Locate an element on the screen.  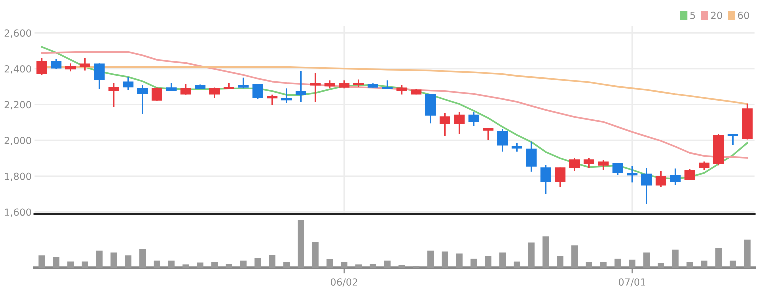
y-tick-label: 1,800 is located at coordinates (18, 177).